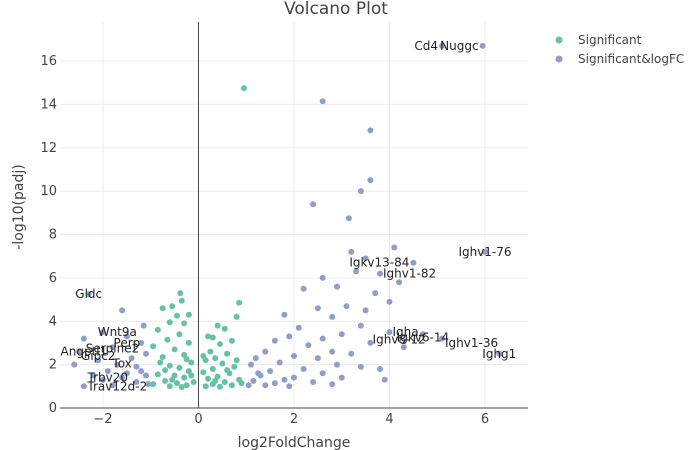 This screenshot has width=700, height=450. Describe the element at coordinates (48, 191) in the screenshot. I see `y-tick-label: 10` at that location.